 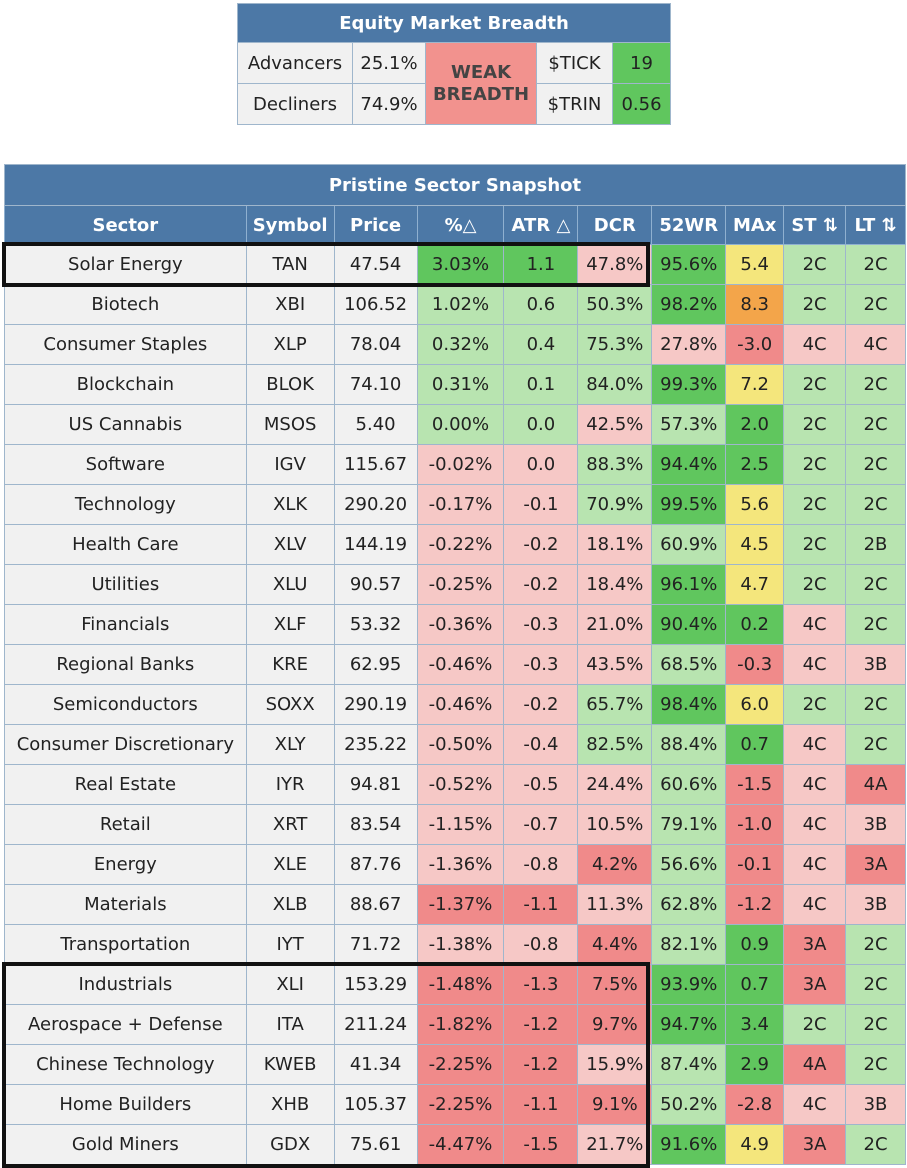 What do you see at coordinates (755, 664) in the screenshot?
I see `max-value-cell: -0.3` at bounding box center [755, 664].